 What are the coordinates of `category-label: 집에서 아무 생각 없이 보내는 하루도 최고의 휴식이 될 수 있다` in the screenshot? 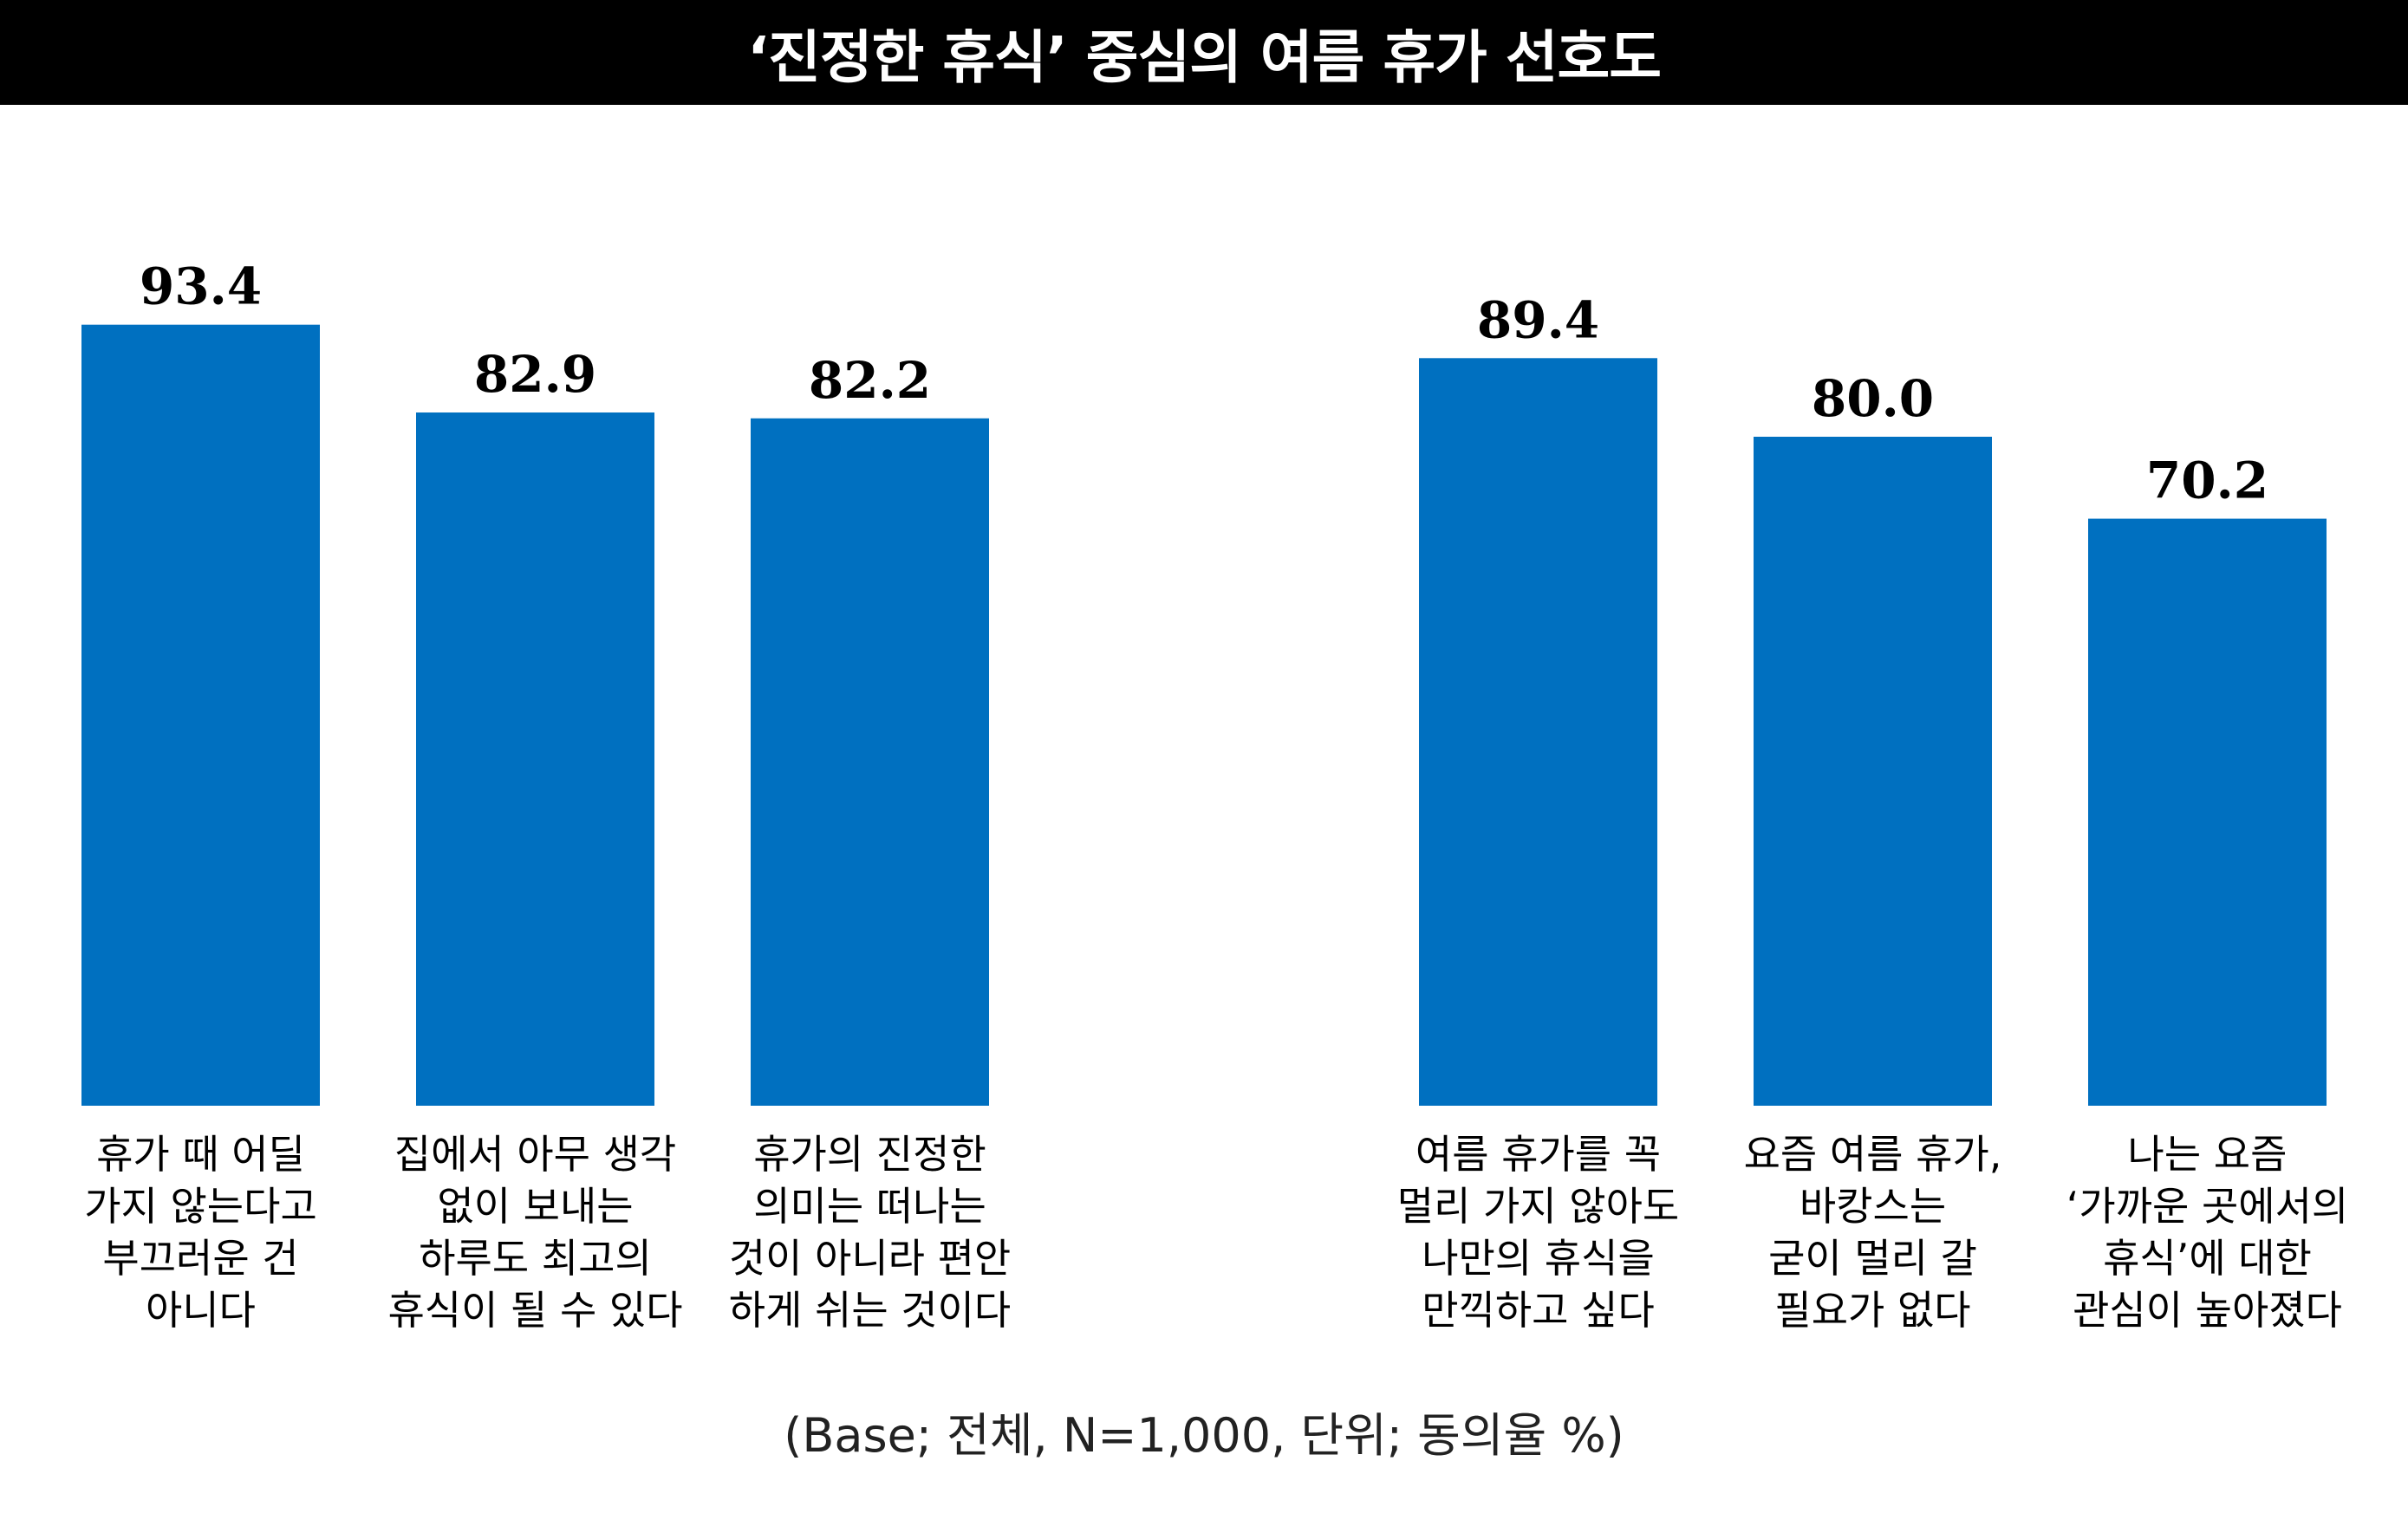 It's located at (534, 1232).